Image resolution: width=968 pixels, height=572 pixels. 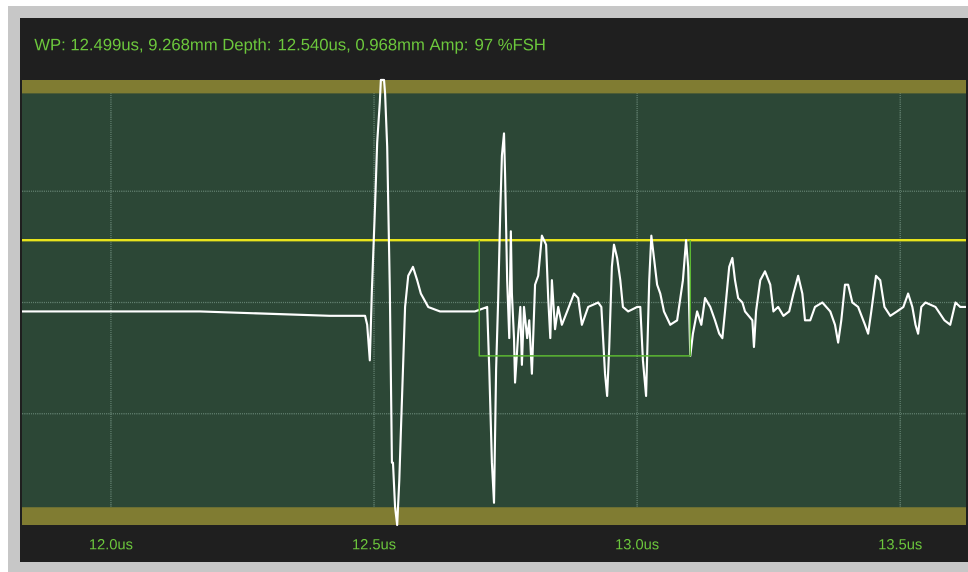 What do you see at coordinates (289, 46) in the screenshot?
I see `chart-title: WP: 12.499us, 9.268mm Depth: 12.540us, 0.968mm Amp: 97 %FSH` at bounding box center [289, 46].